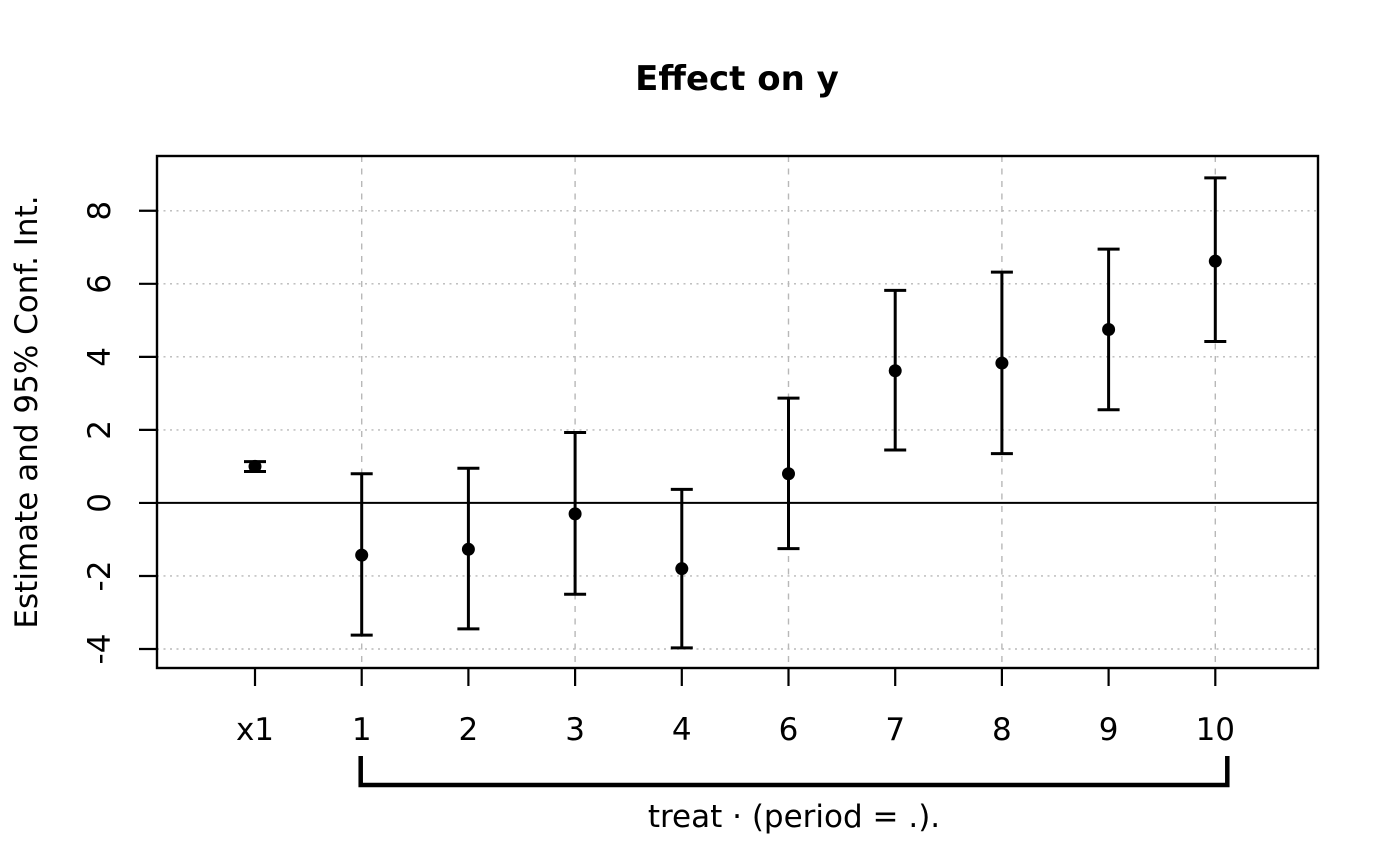  What do you see at coordinates (789, 730) in the screenshot?
I see `x-tick-label: 6` at bounding box center [789, 730].